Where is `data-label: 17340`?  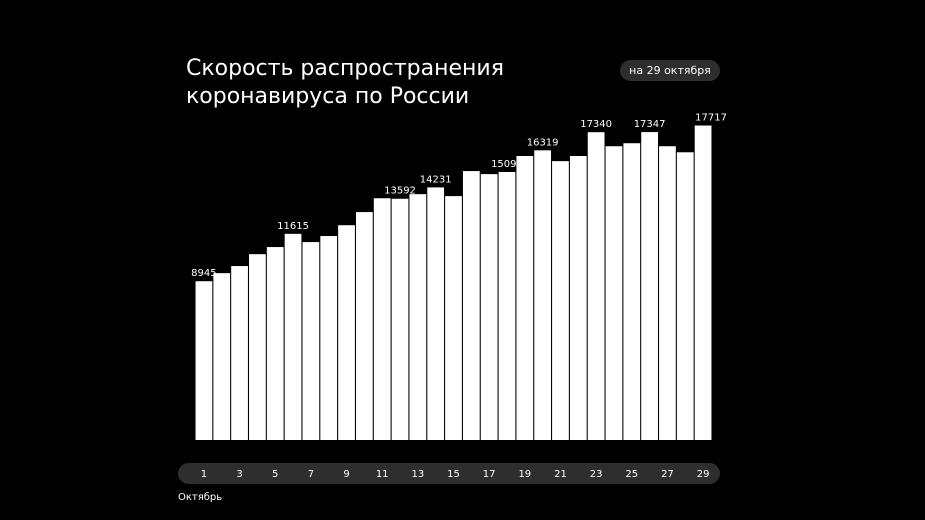 data-label: 17340 is located at coordinates (596, 124).